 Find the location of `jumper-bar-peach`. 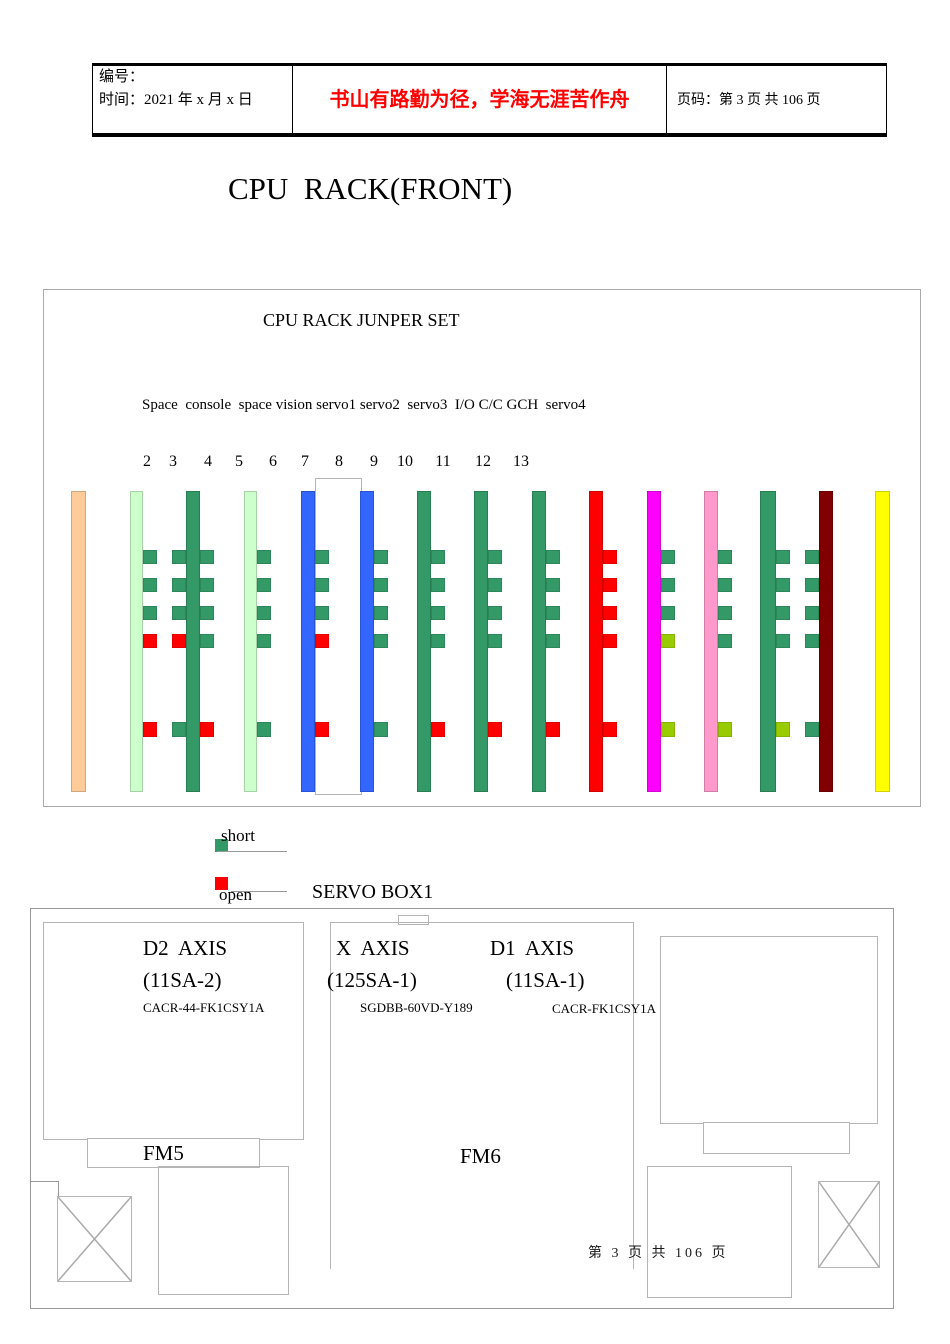

jumper-bar-peach is located at coordinates (78, 641).